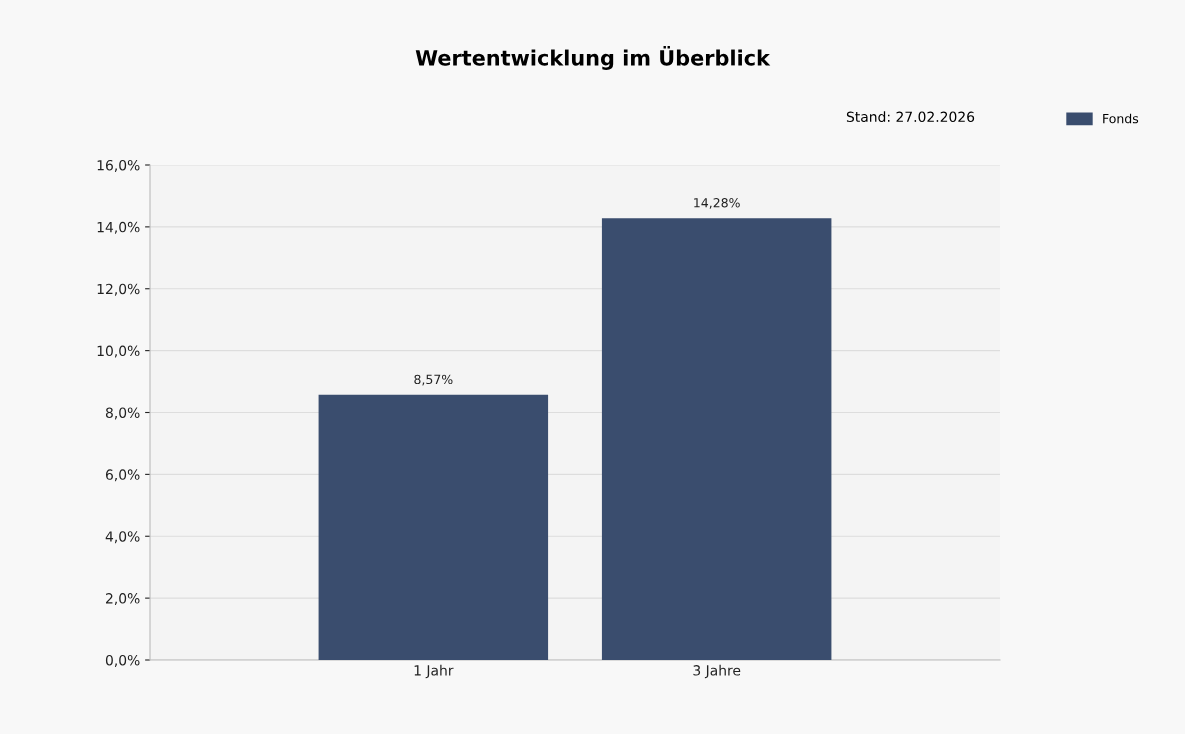 The image size is (1185, 734). I want to click on y-tick-label: 10,0%, so click(118, 351).